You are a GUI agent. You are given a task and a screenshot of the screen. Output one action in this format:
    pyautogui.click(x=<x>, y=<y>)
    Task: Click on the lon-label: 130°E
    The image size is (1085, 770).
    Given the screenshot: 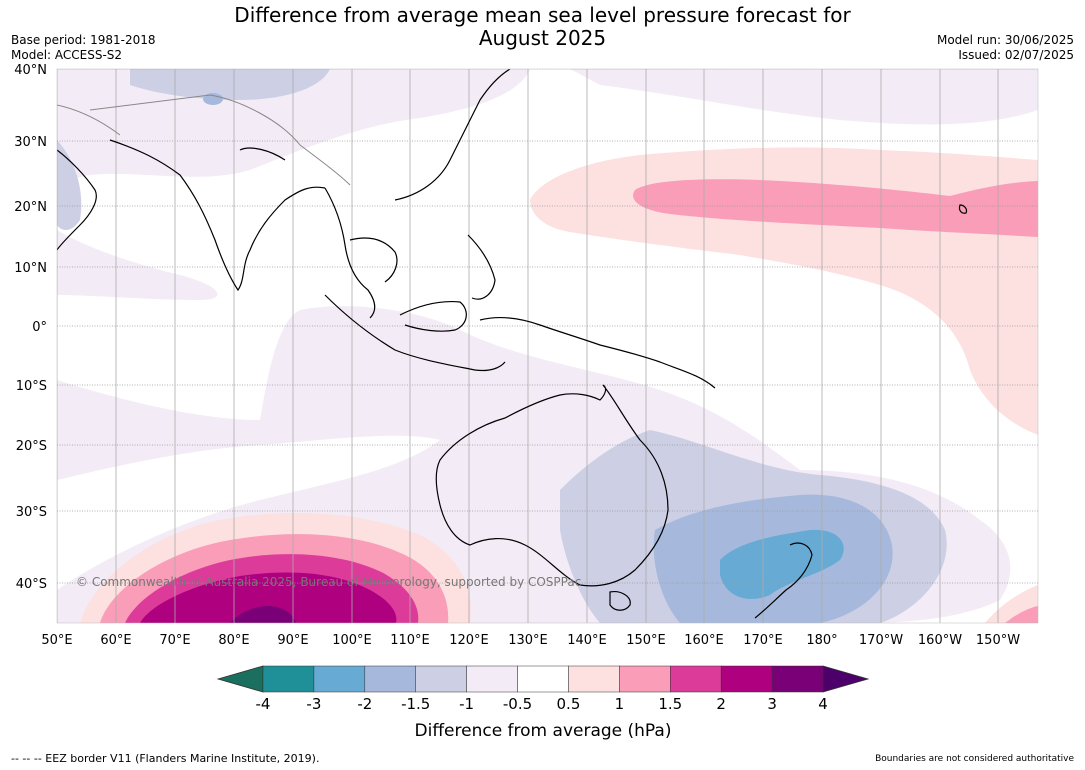 What is the action you would take?
    pyautogui.click(x=528, y=640)
    